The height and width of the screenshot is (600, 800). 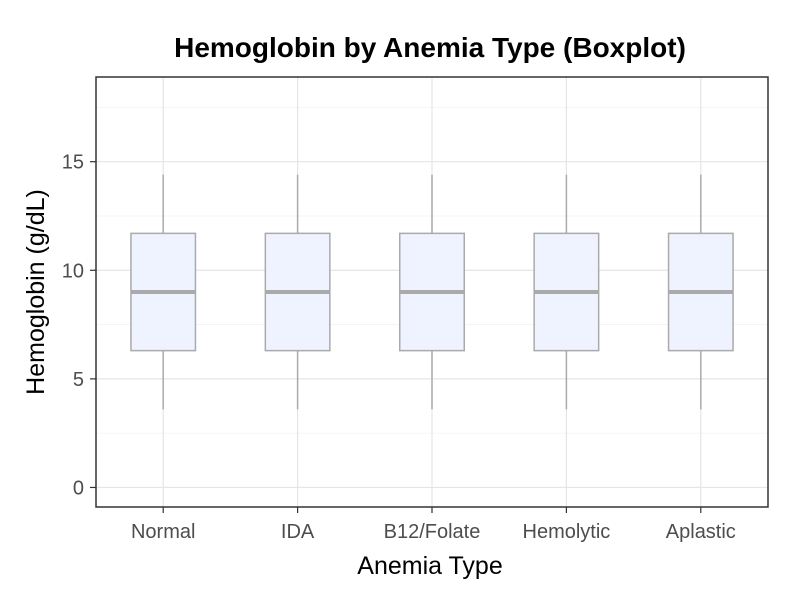 What do you see at coordinates (432, 532) in the screenshot?
I see `x-tick-label: B12/Folate` at bounding box center [432, 532].